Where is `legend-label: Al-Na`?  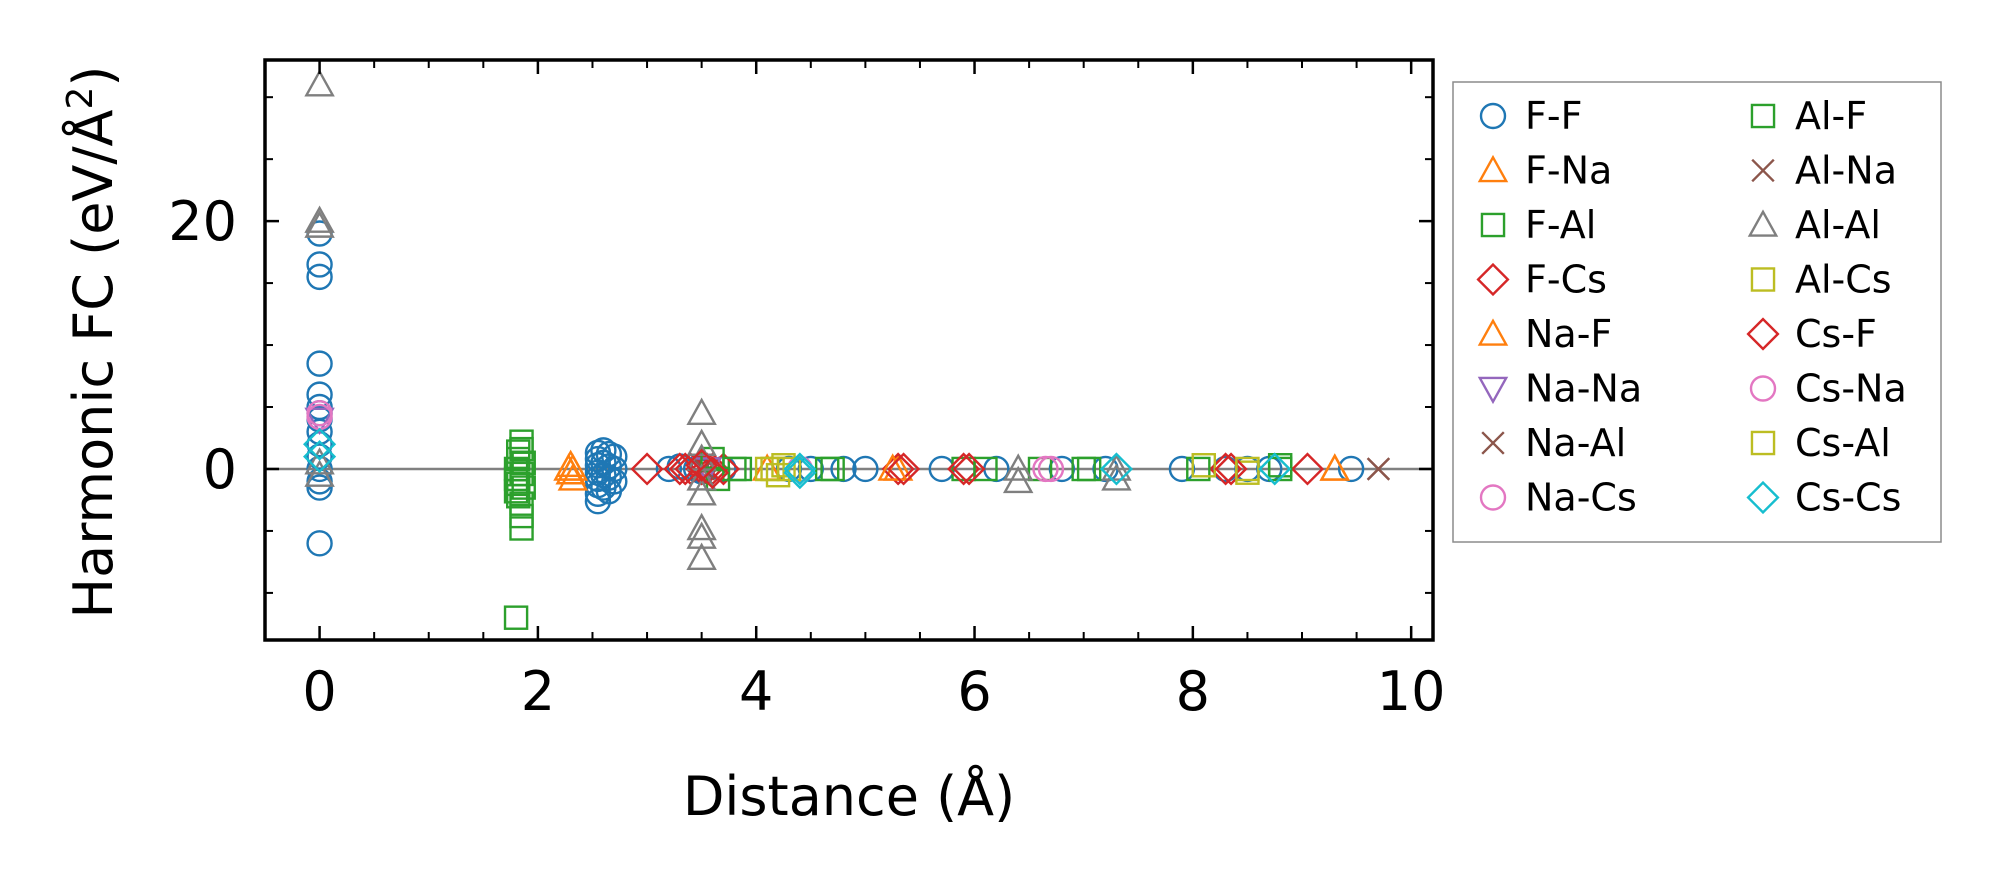 legend-label: Al-Na is located at coordinates (1846, 171).